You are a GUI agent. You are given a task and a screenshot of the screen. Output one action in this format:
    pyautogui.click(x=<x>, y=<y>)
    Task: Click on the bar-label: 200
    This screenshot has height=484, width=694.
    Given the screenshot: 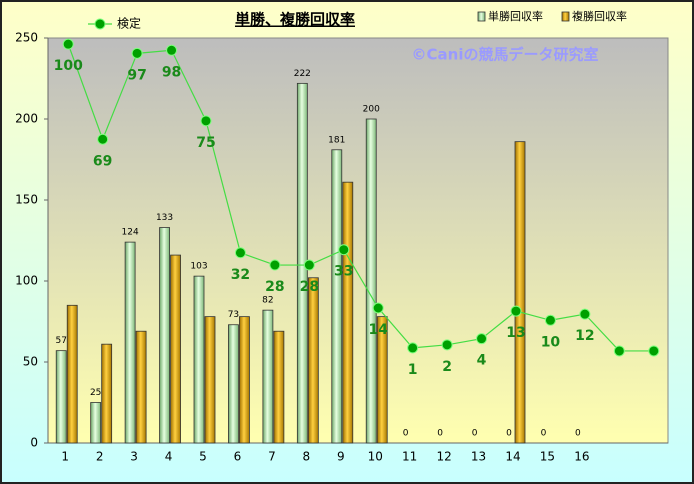 What is the action you would take?
    pyautogui.click(x=371, y=110)
    